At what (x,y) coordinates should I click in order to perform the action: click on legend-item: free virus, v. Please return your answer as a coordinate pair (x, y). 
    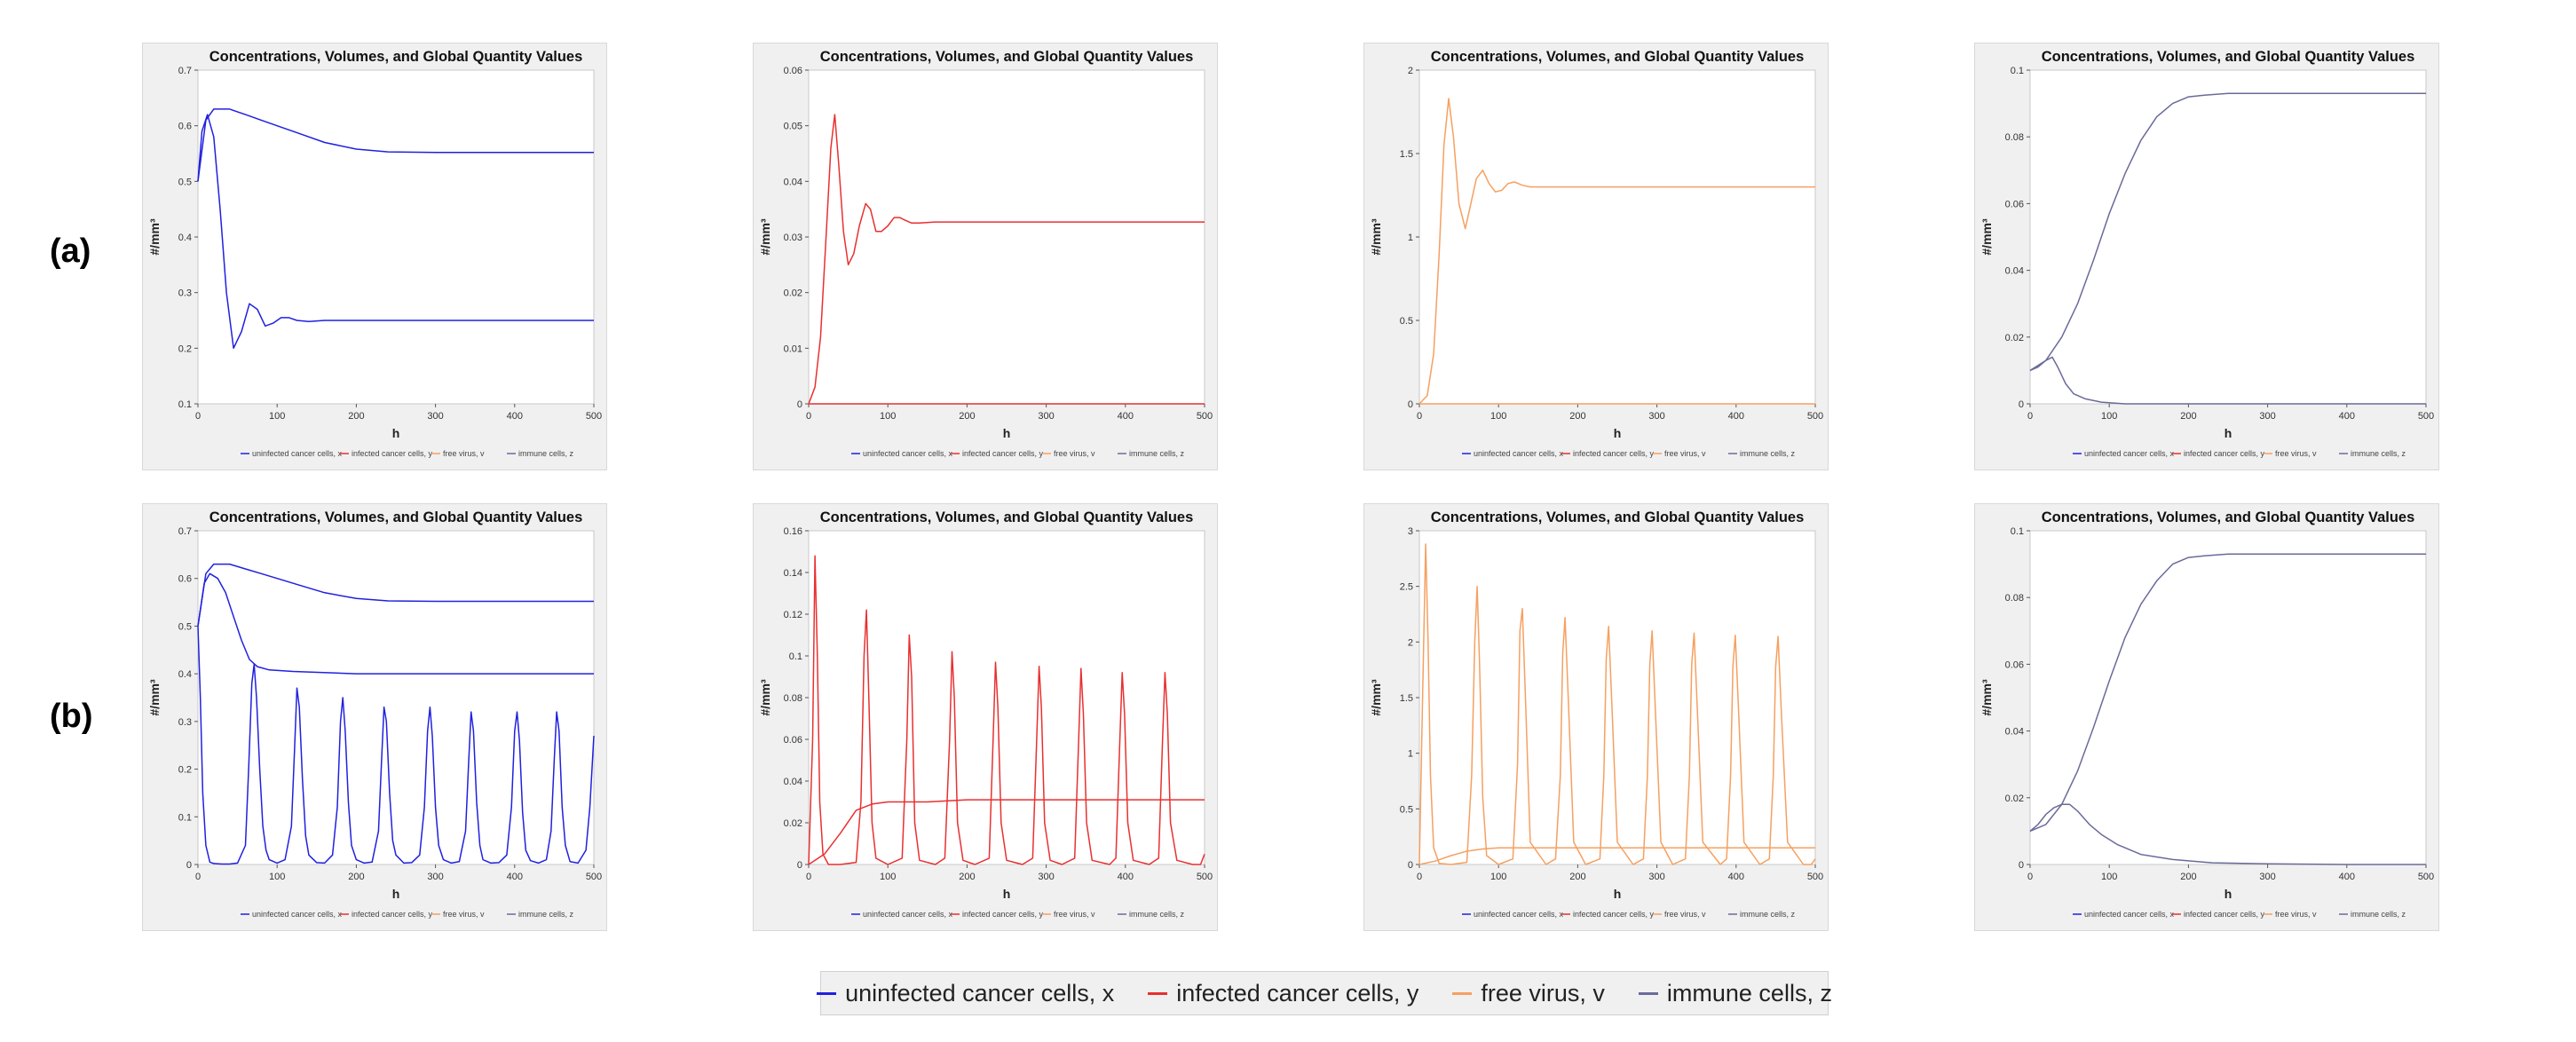
    Looking at the image, I should click on (1528, 993).